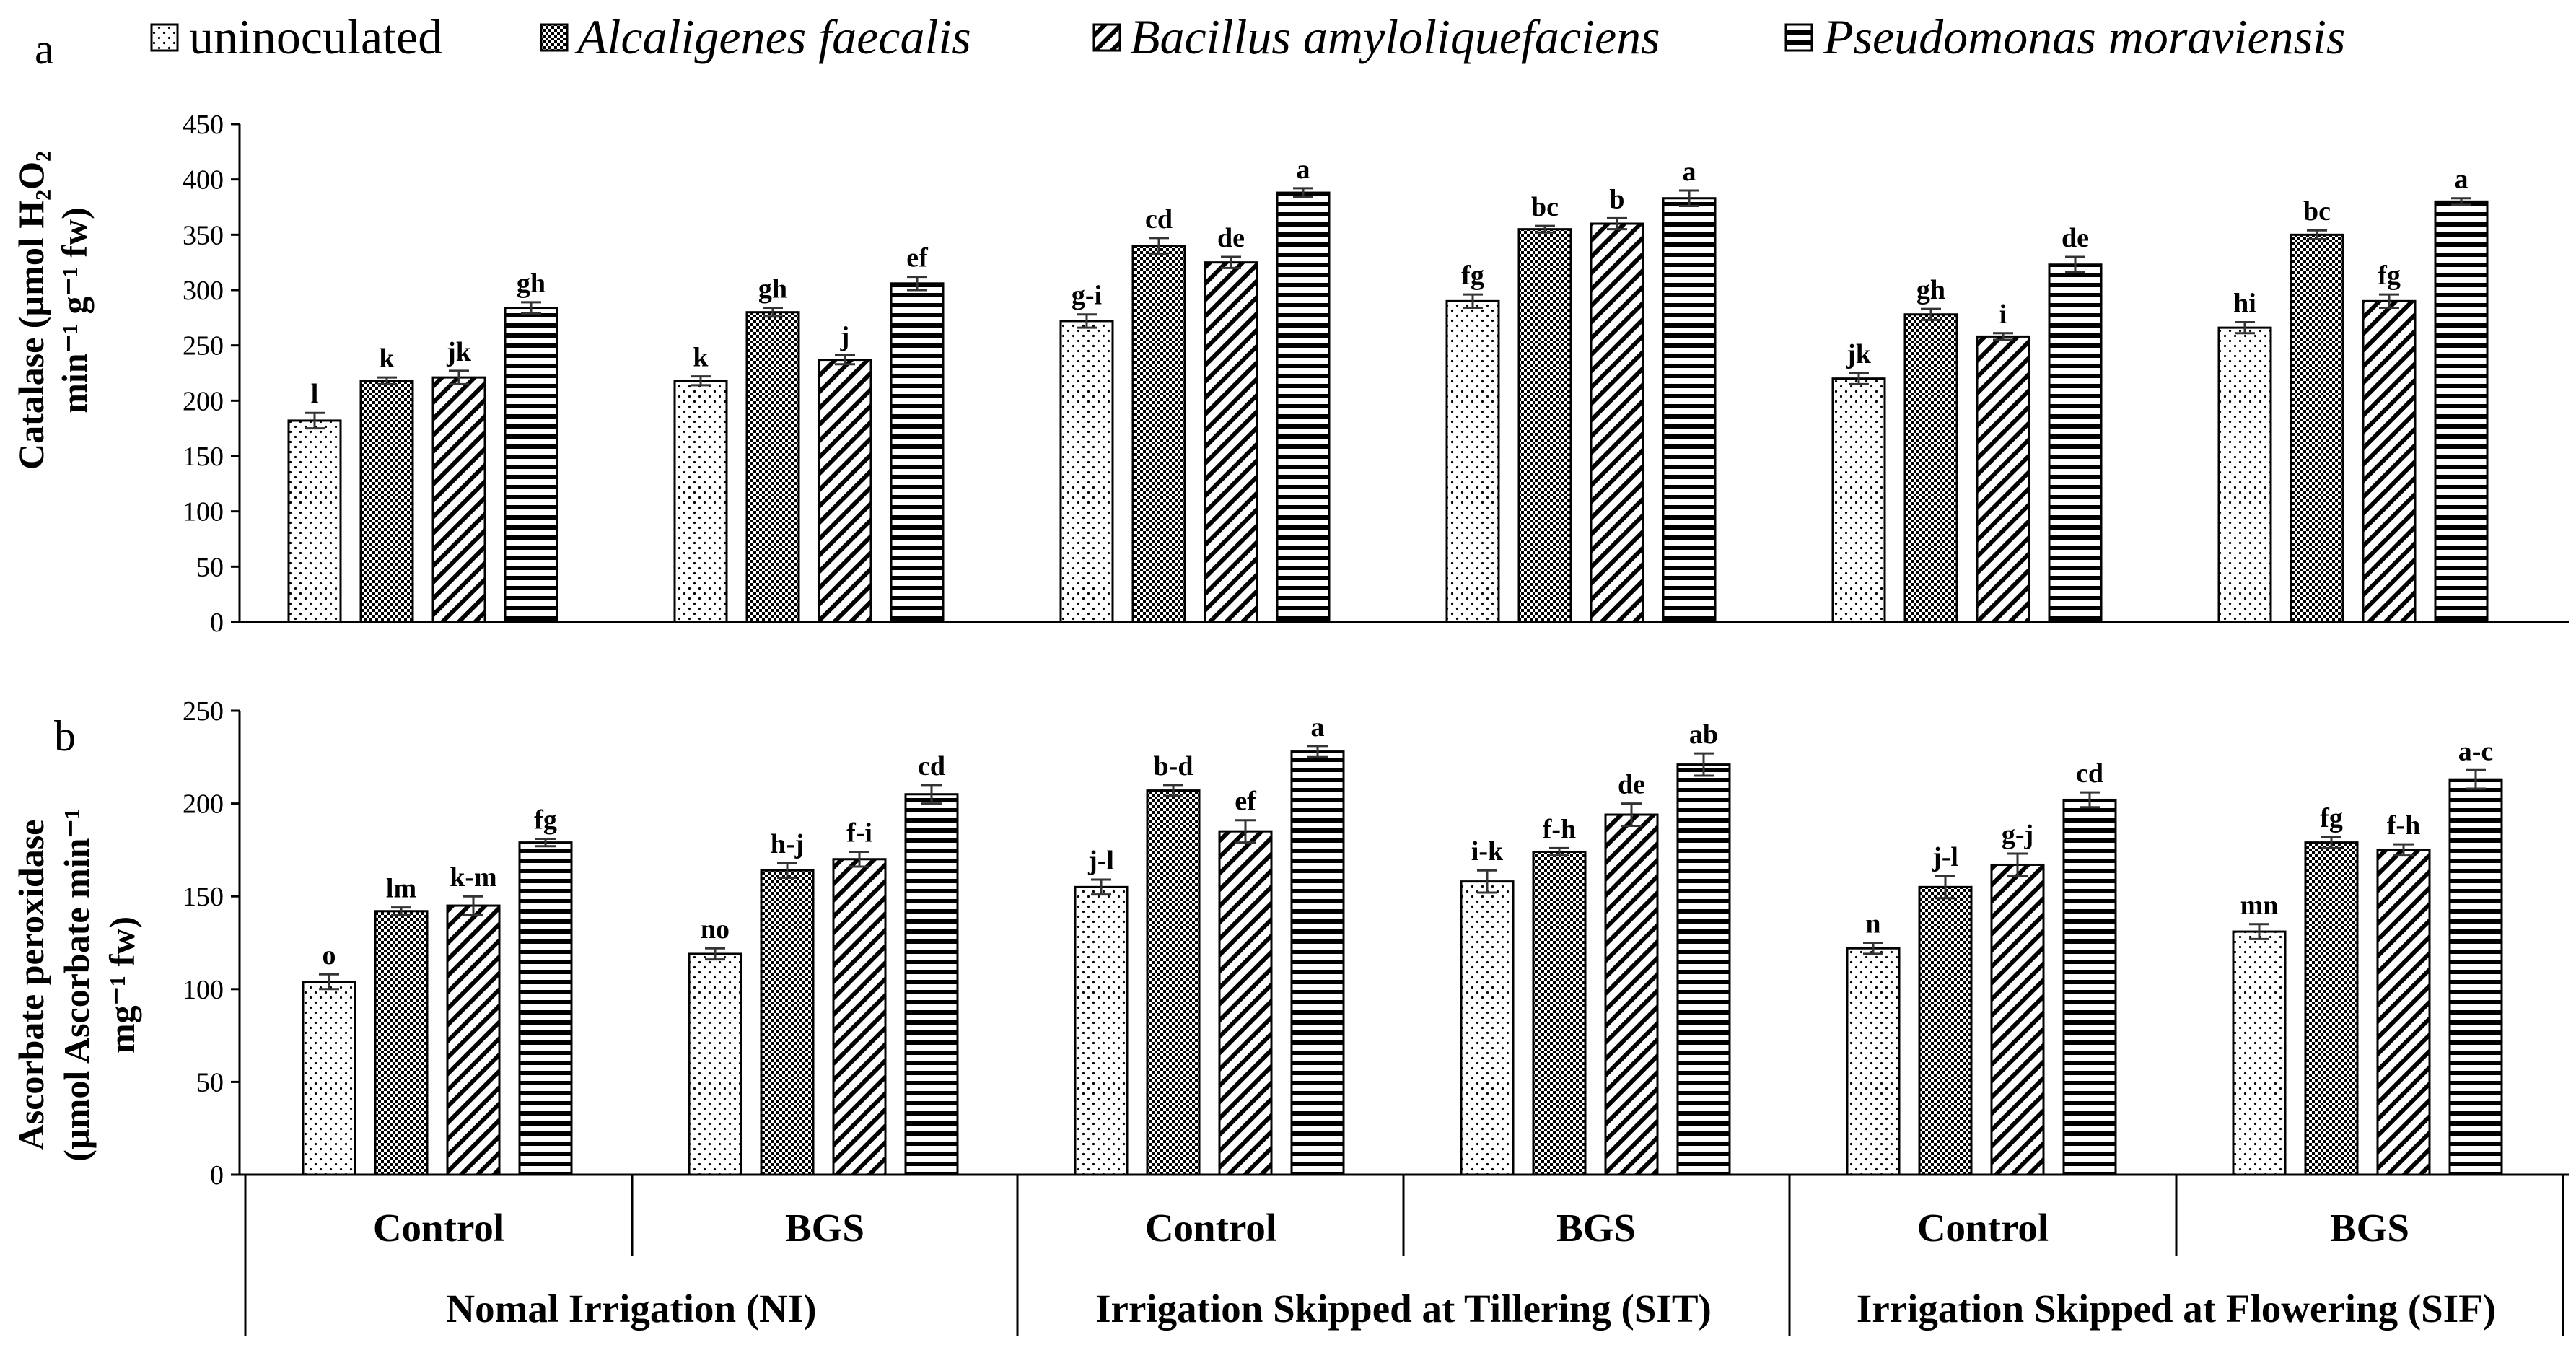  I want to click on panel-b-sig-label-alcaligenes-4: f-h, so click(1560, 829).